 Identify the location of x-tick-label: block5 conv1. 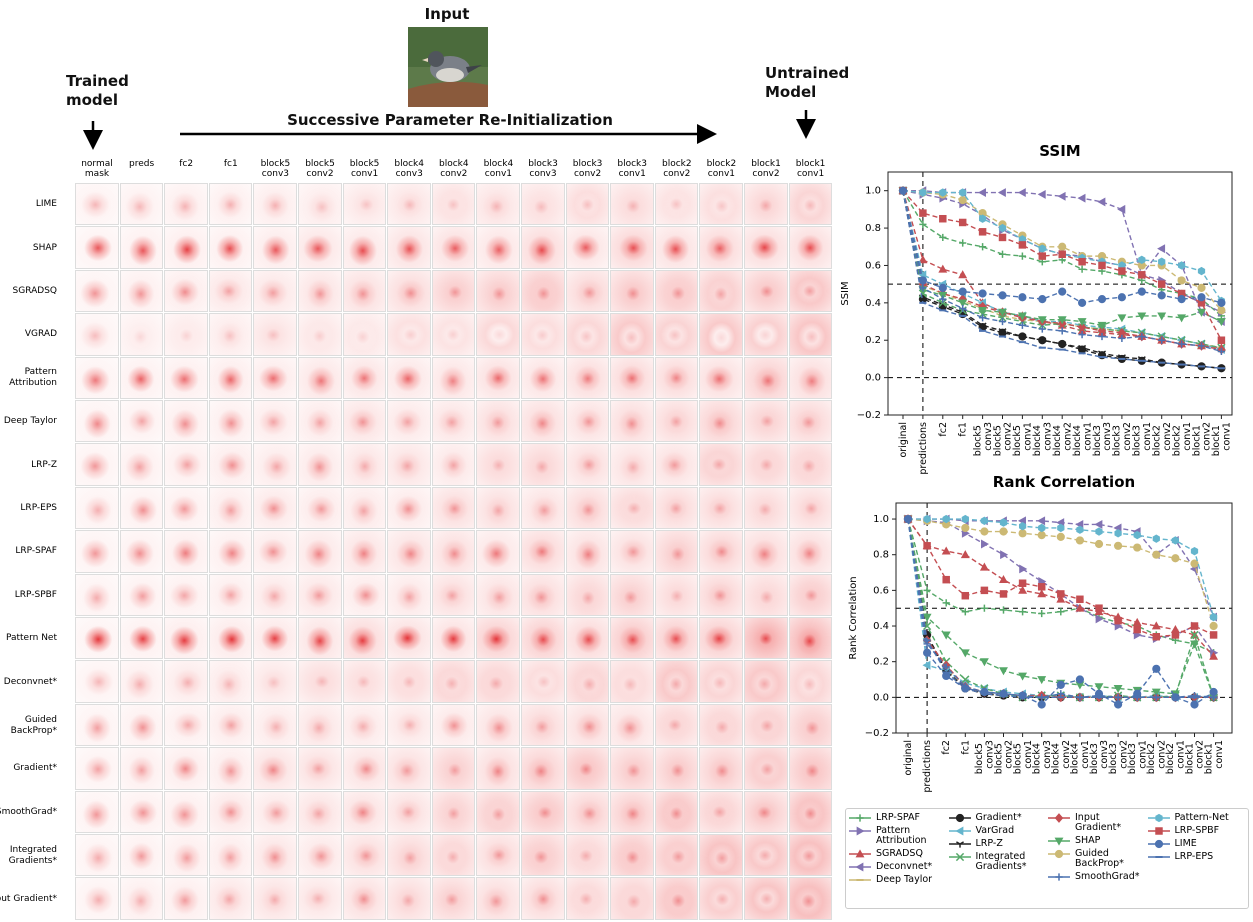
(1022, 757).